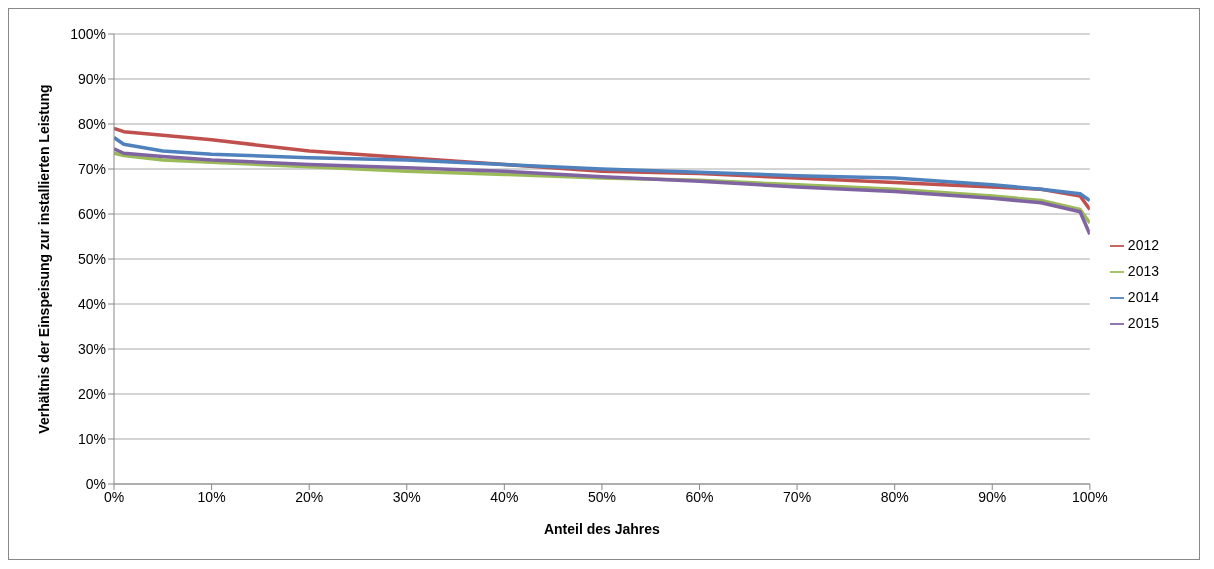  Describe the element at coordinates (91, 303) in the screenshot. I see `y-tick-label: 40%` at that location.